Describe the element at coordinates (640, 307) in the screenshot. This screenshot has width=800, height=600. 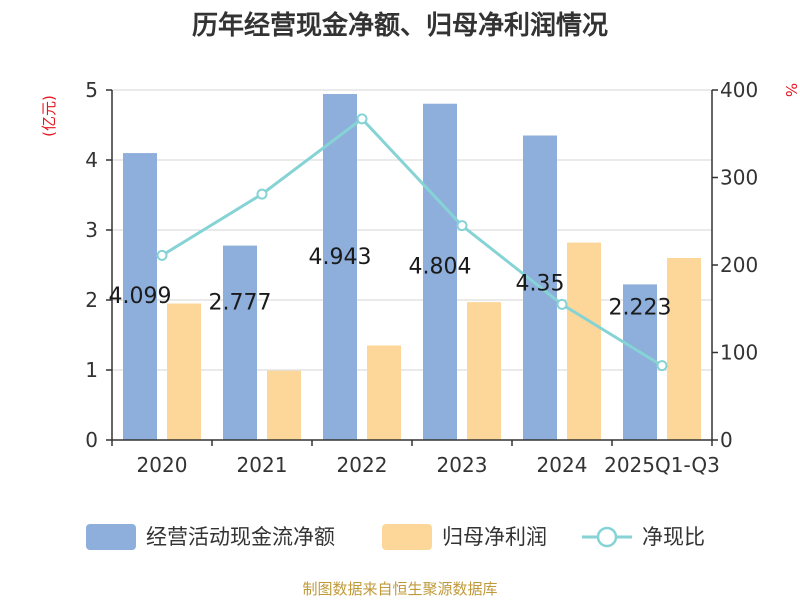
I see `cashflow-data-label: 2.223` at that location.